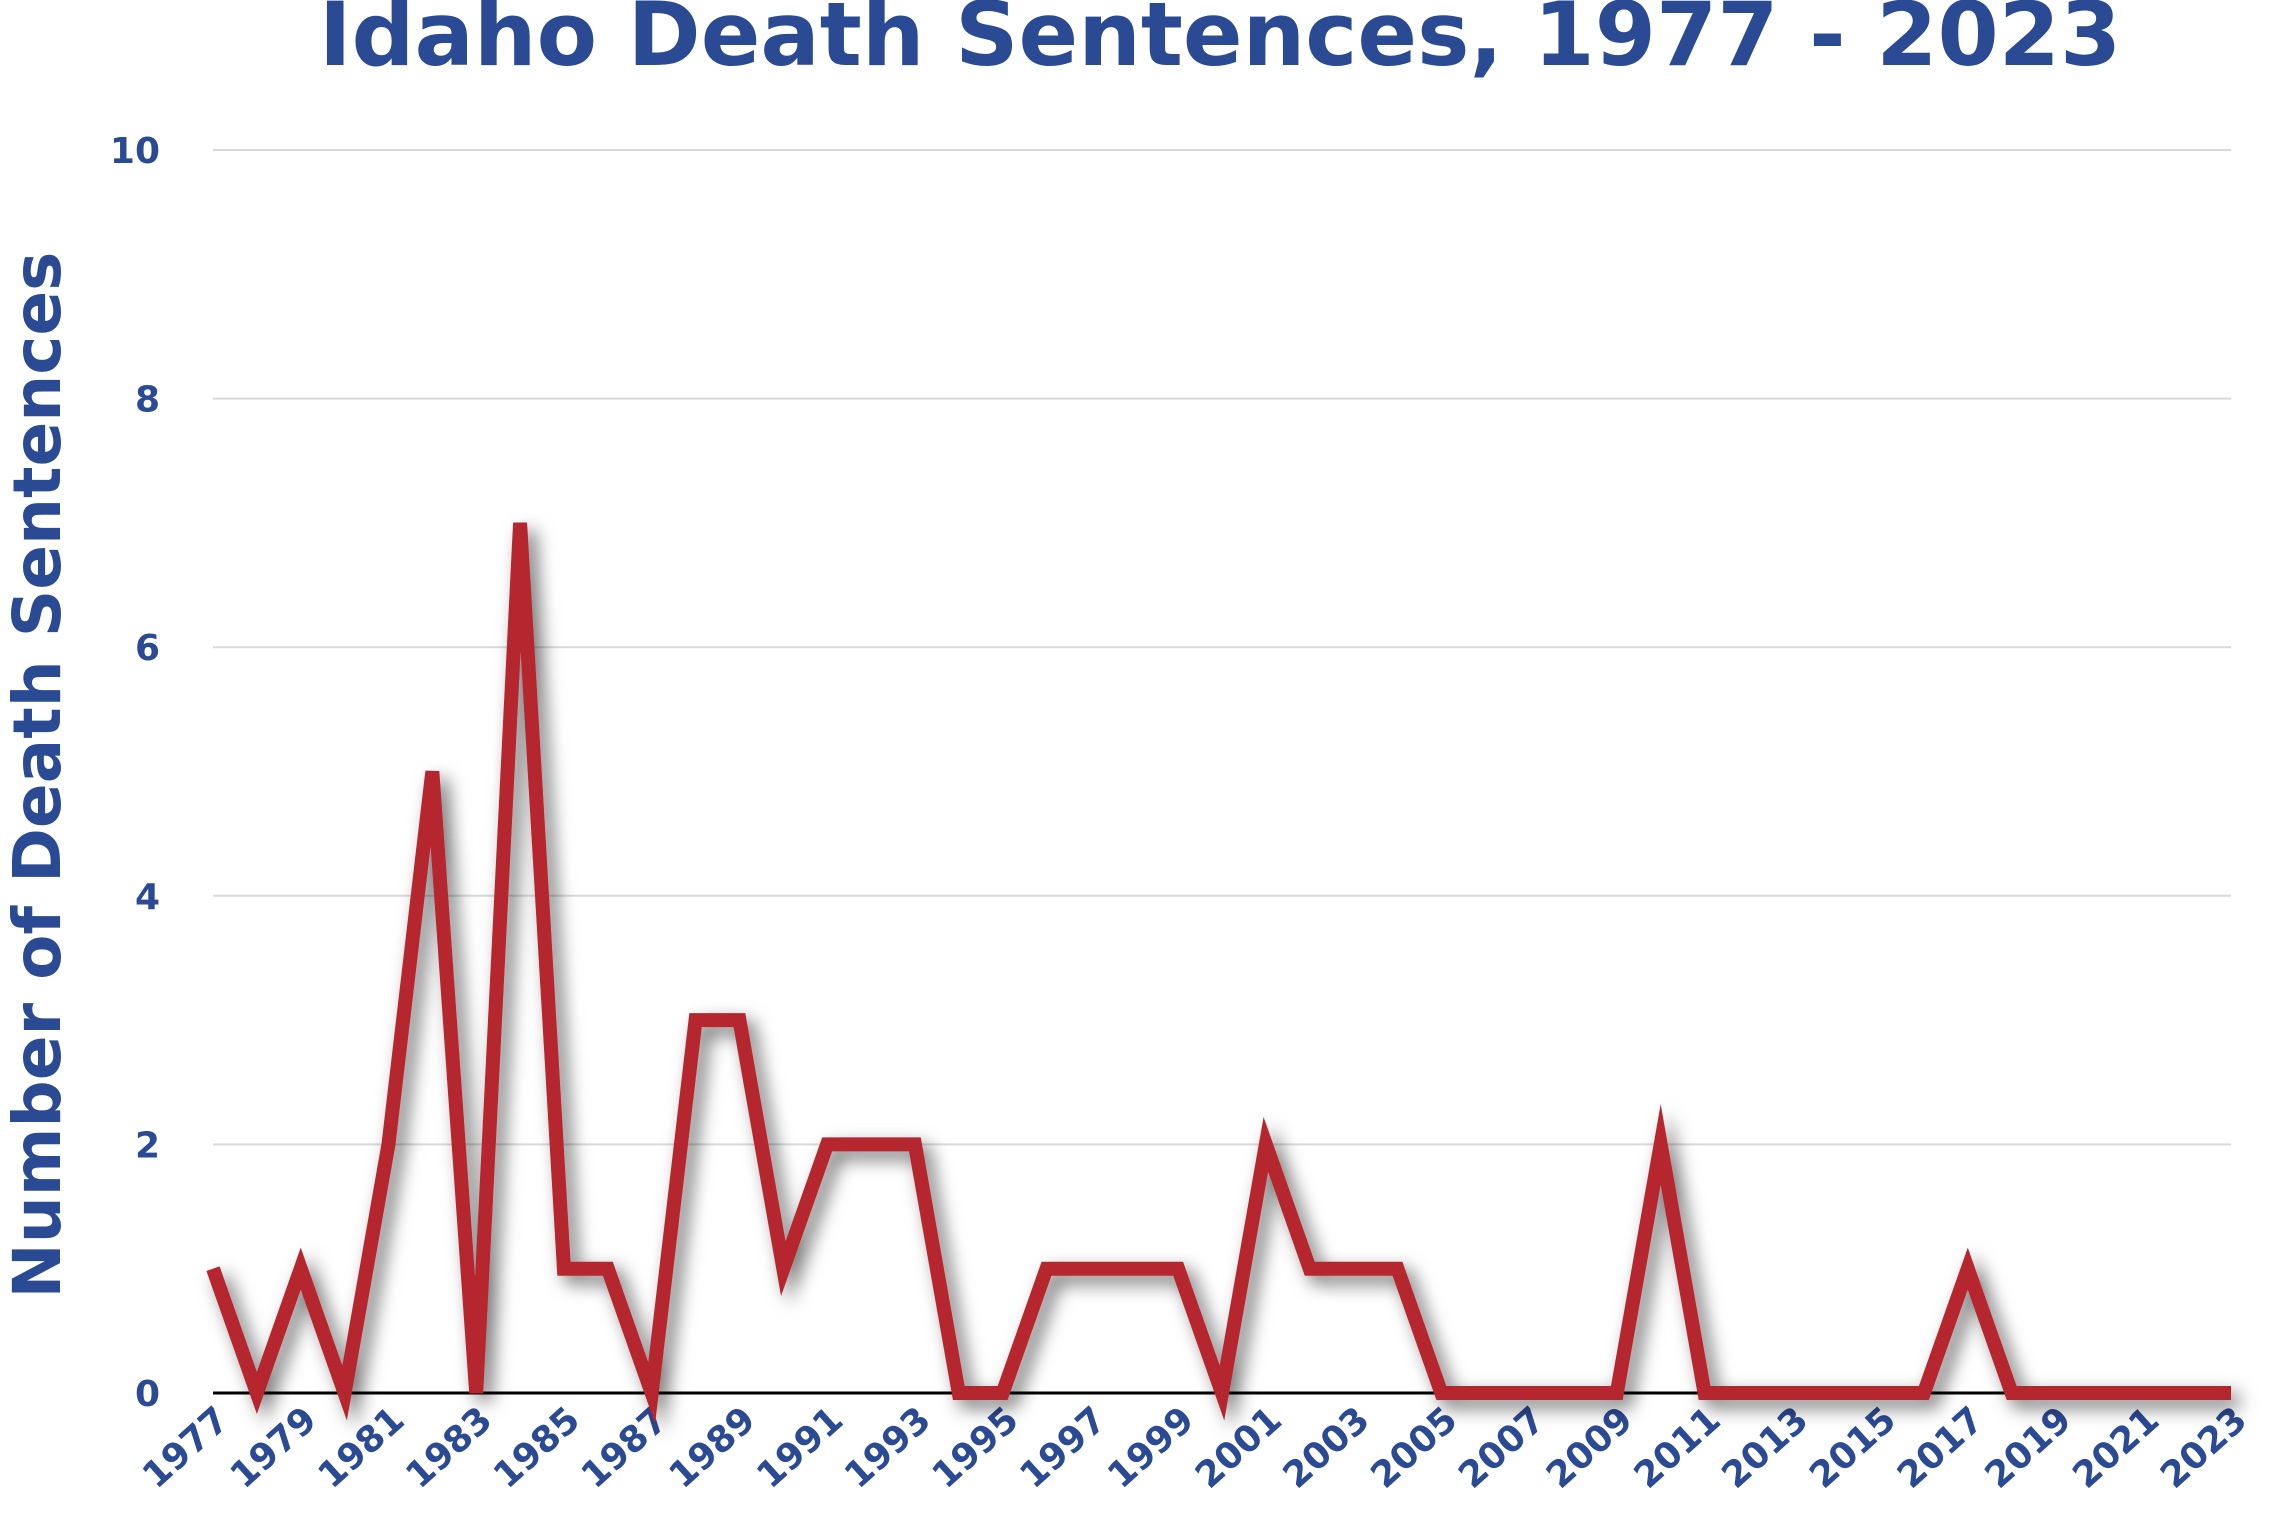 This screenshot has width=2293, height=1519. What do you see at coordinates (537, 1448) in the screenshot?
I see `x-tick-label: 1985` at bounding box center [537, 1448].